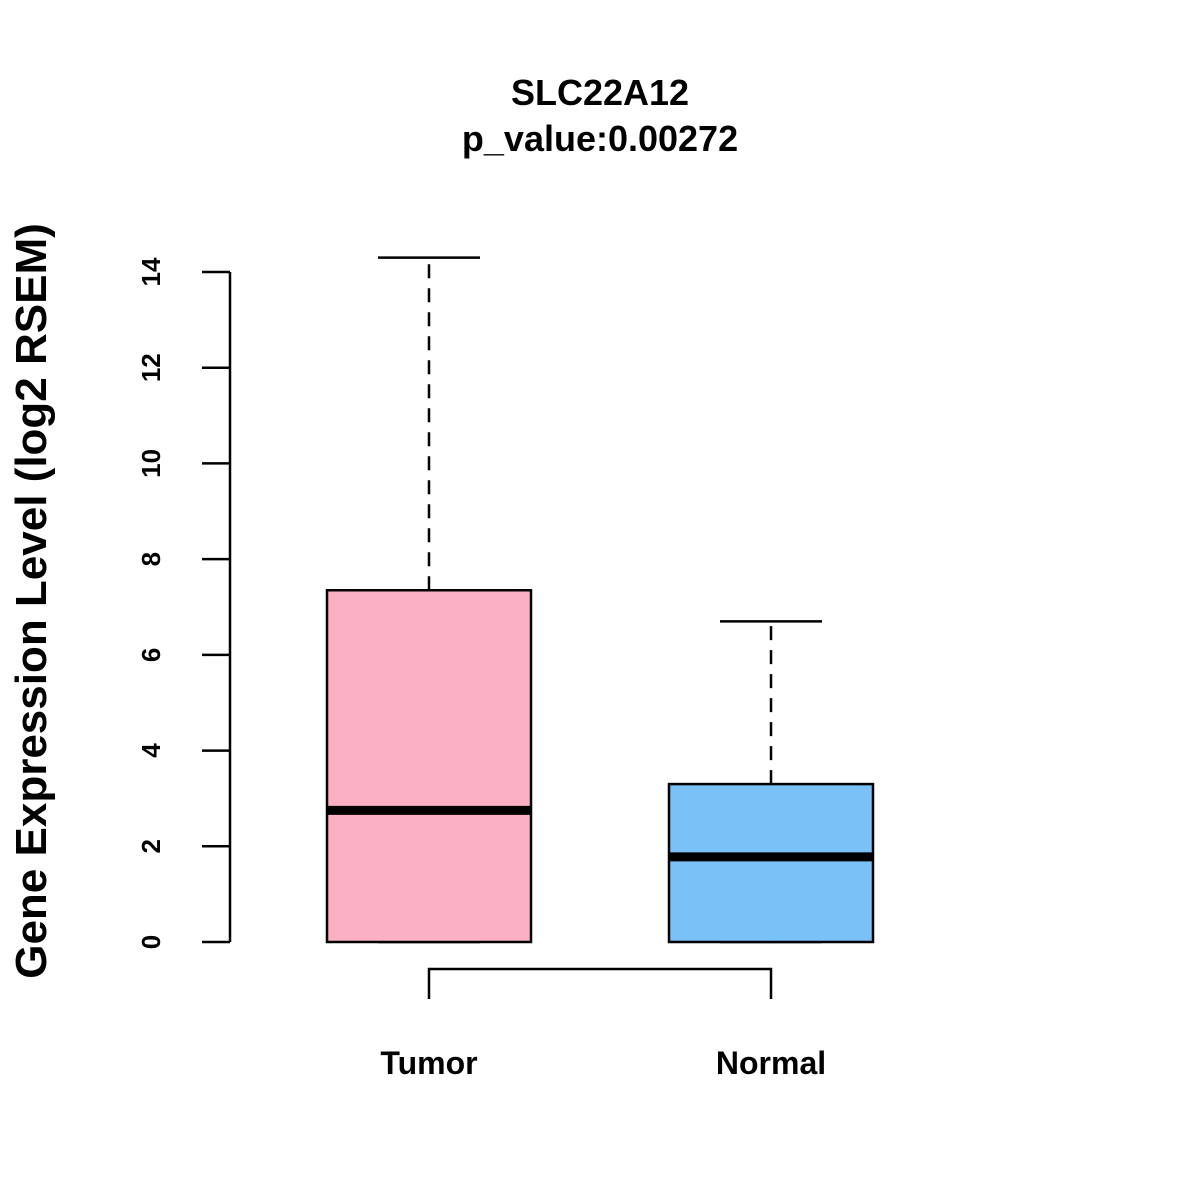 The image size is (1200, 1200). I want to click on category-labels: Tumor Normal, so click(603, 1063).